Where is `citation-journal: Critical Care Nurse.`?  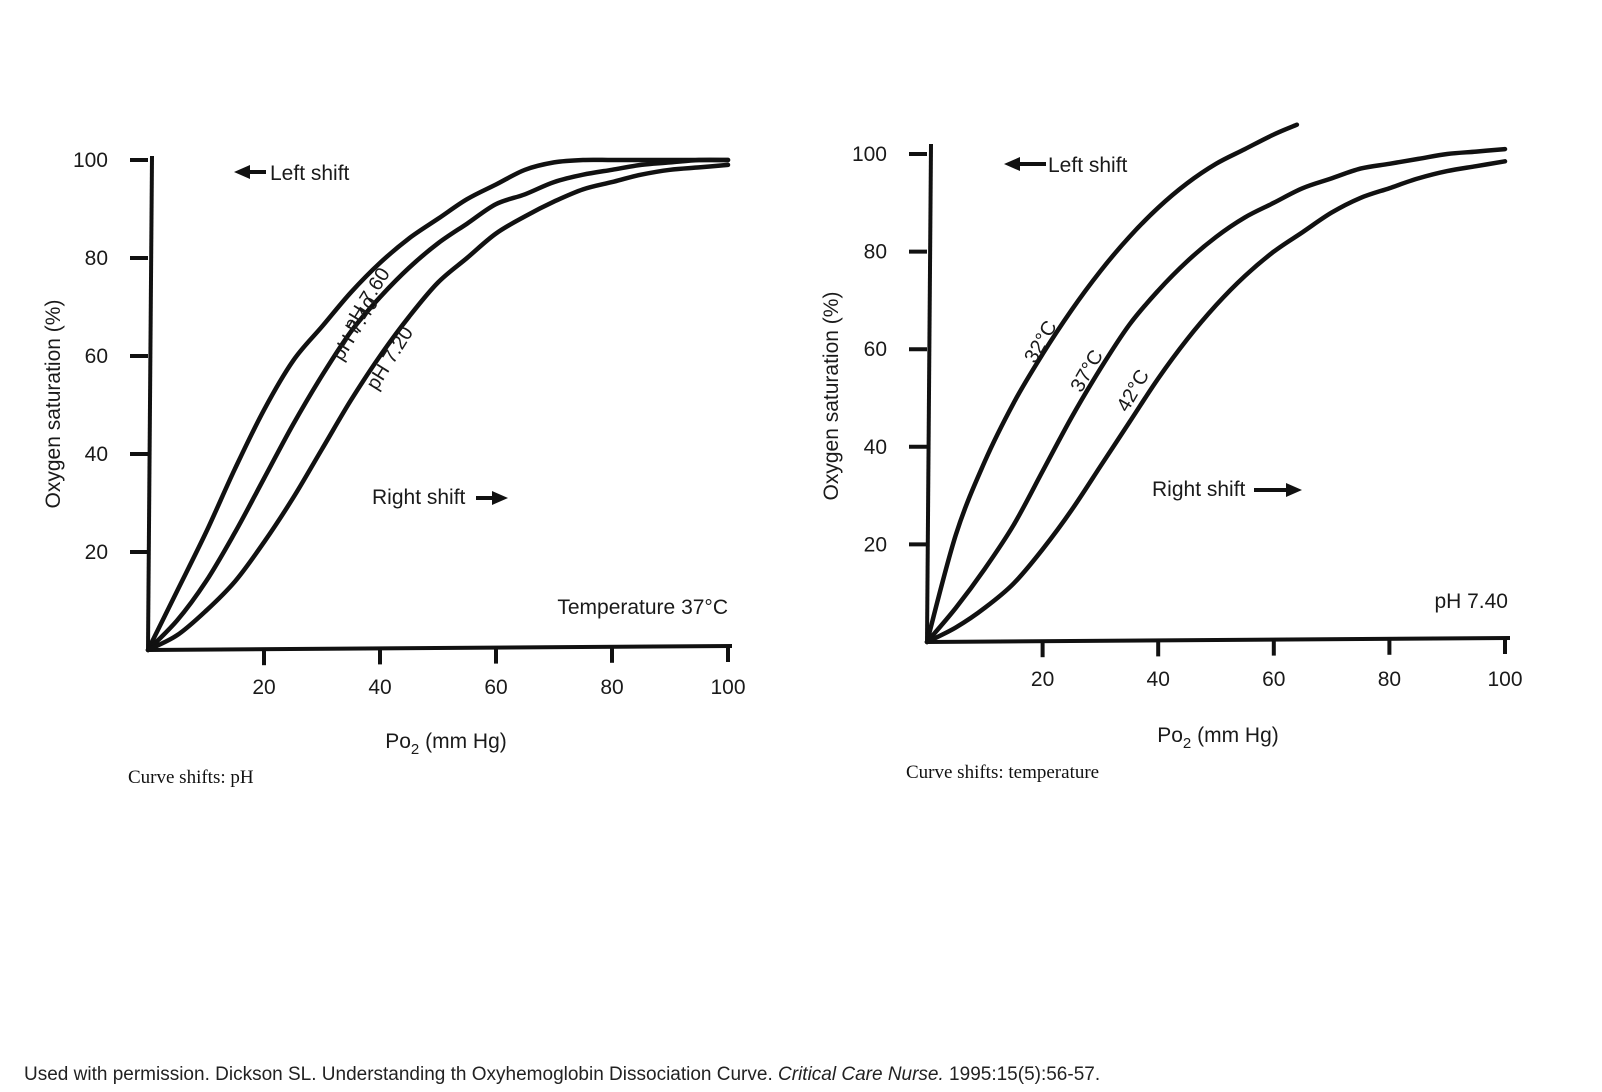 citation-journal: Critical Care Nurse. is located at coordinates (861, 1074).